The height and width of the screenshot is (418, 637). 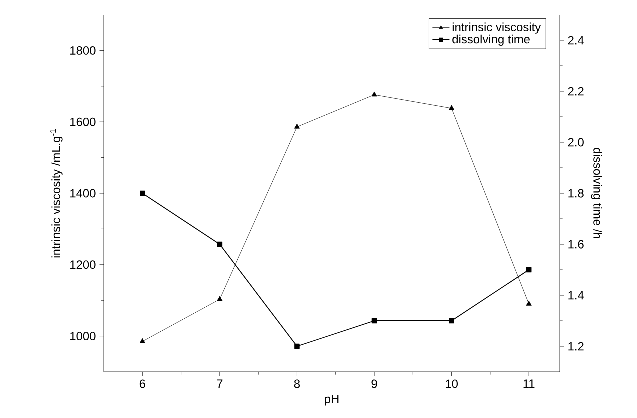 What do you see at coordinates (83, 50) in the screenshot?
I see `y-tick-label: 1800` at bounding box center [83, 50].